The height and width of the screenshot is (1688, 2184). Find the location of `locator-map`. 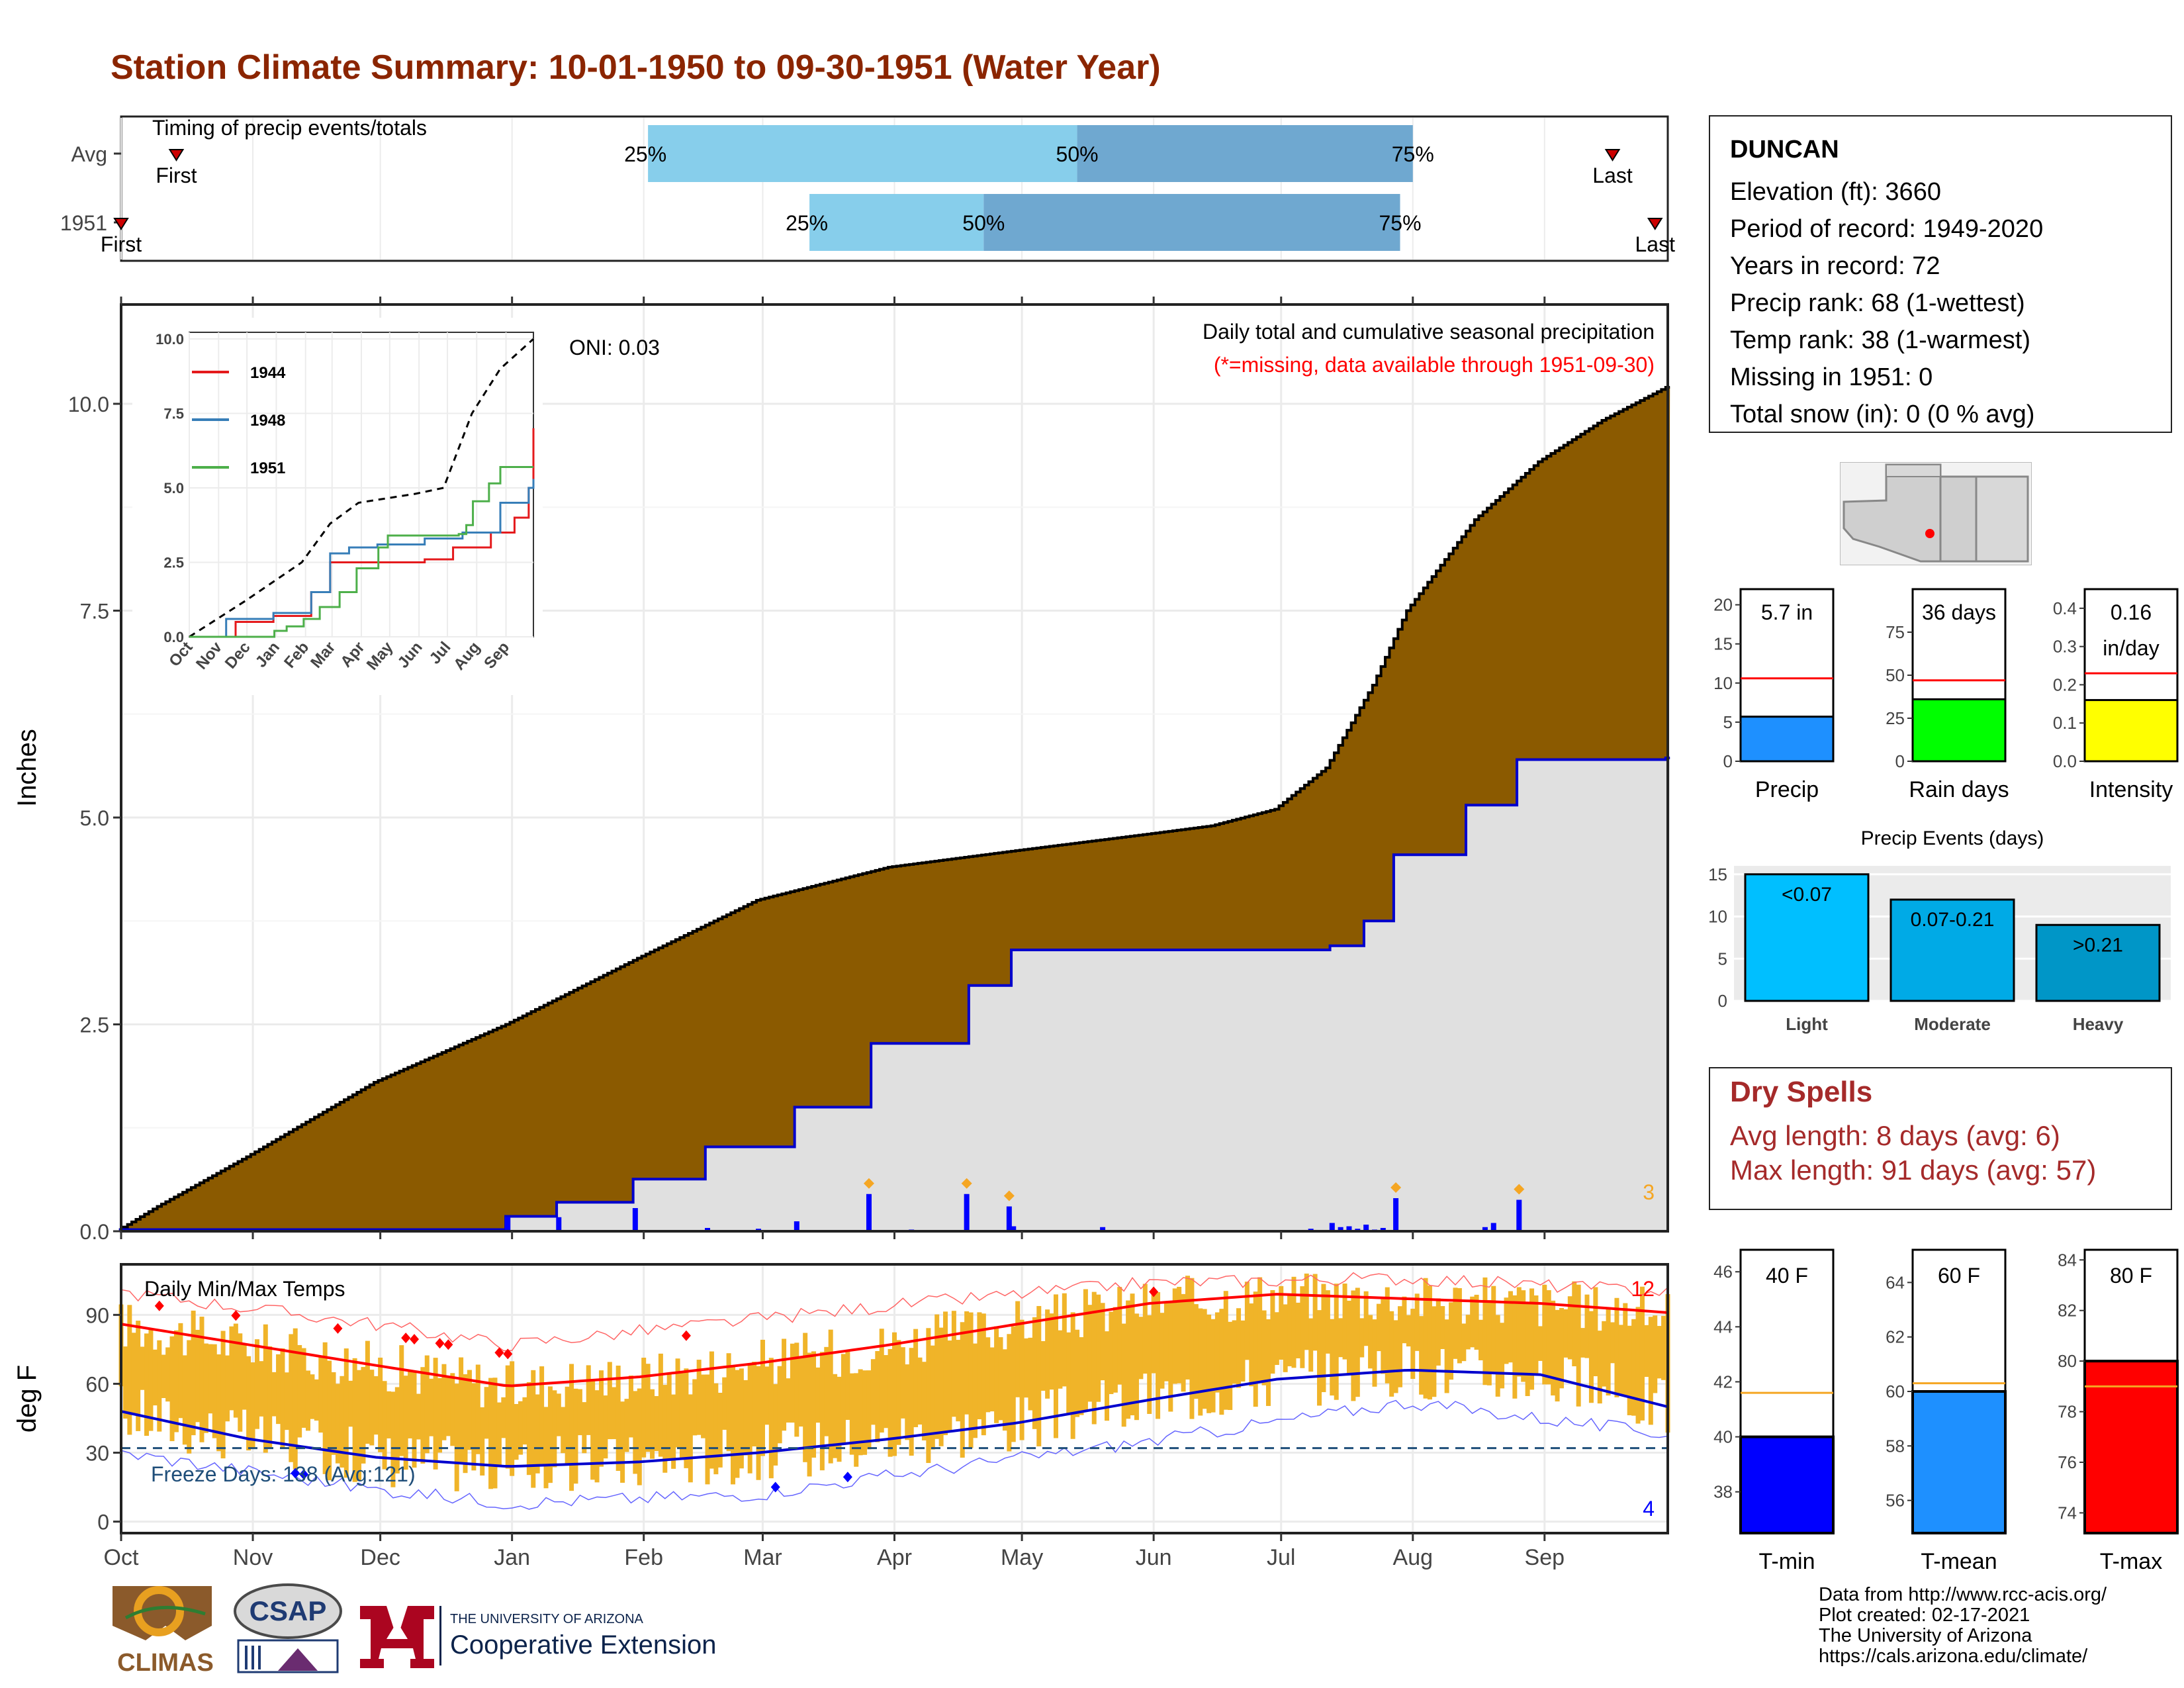

locator-map is located at coordinates (1936, 513).